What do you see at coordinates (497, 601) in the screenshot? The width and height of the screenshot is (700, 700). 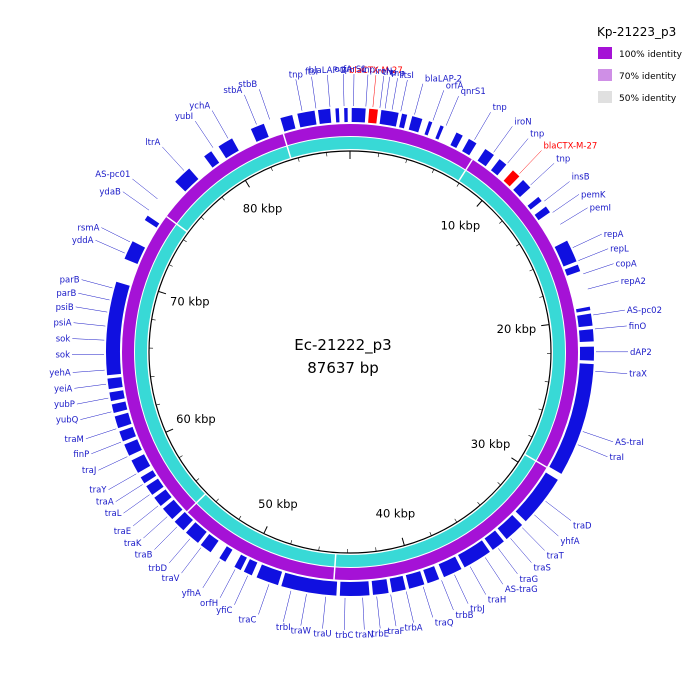 I see `gene-label: traH` at bounding box center [497, 601].